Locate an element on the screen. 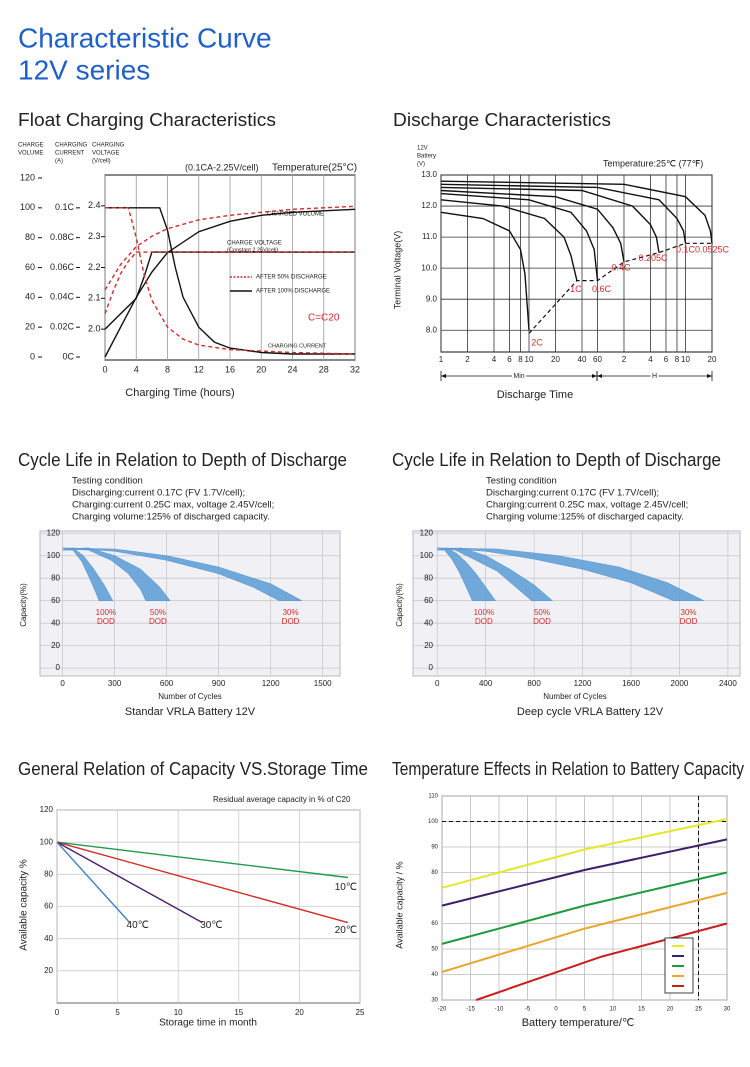 This screenshot has height=1067, width=750. y-tick-label: 11.0 is located at coordinates (430, 236).